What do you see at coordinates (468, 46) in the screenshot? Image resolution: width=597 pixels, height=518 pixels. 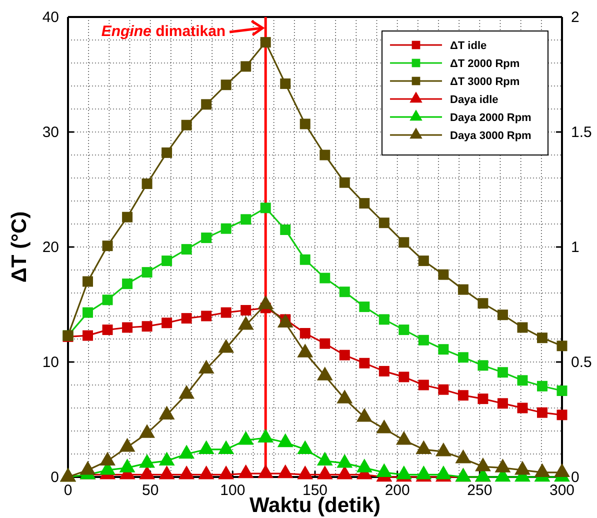 I see `legend-label: ΔT idle` at bounding box center [468, 46].